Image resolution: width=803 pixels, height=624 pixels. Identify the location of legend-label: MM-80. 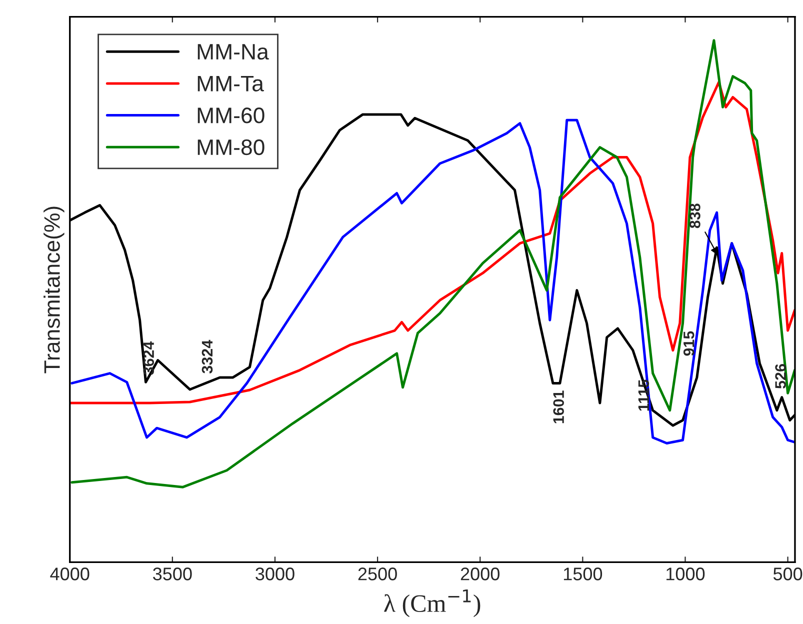
(231, 147).